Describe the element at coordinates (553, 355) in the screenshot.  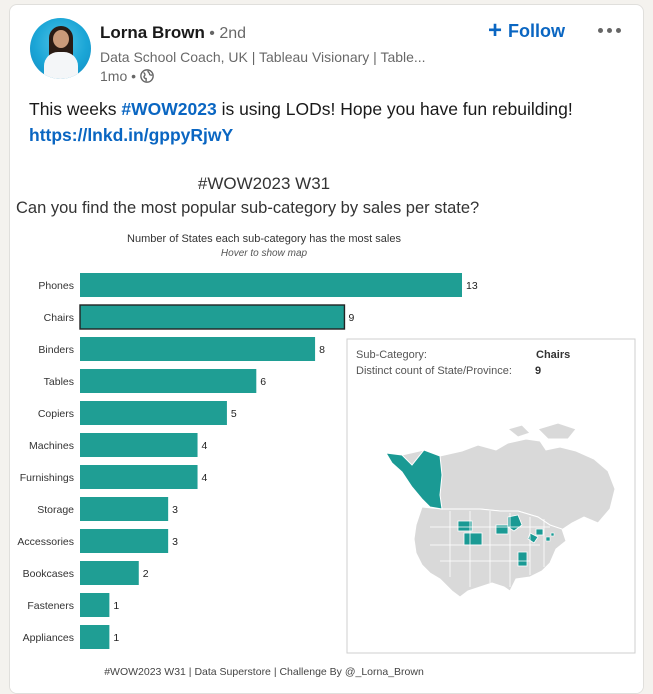
I see `tooltip-value-subcategory: Chairs` at that location.